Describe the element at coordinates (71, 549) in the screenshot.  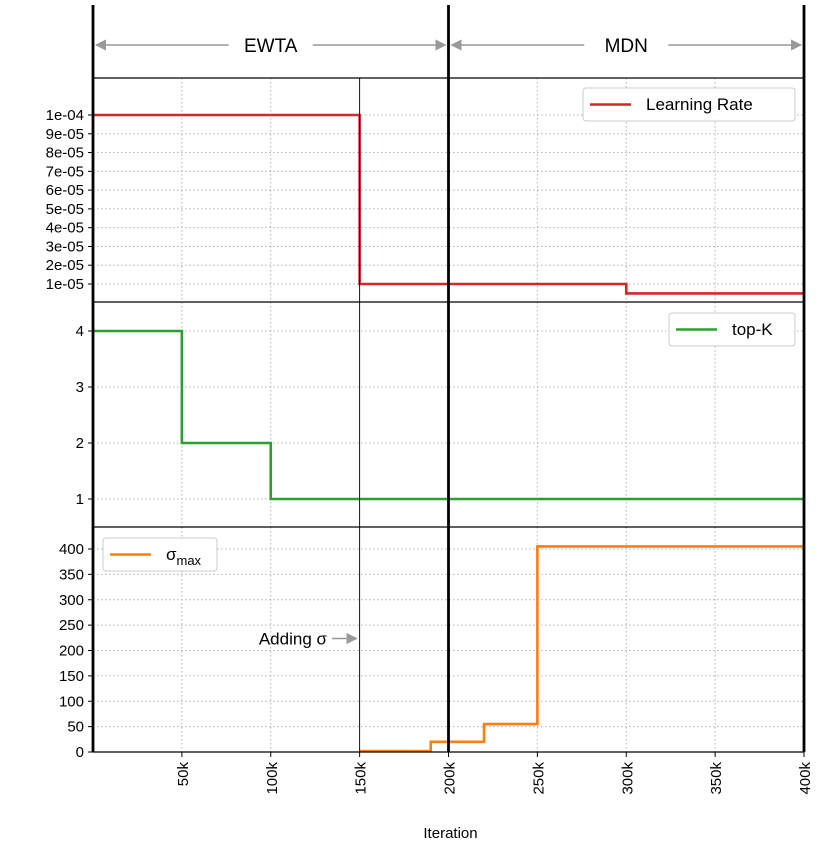
I see `y-tick-label: 400` at that location.